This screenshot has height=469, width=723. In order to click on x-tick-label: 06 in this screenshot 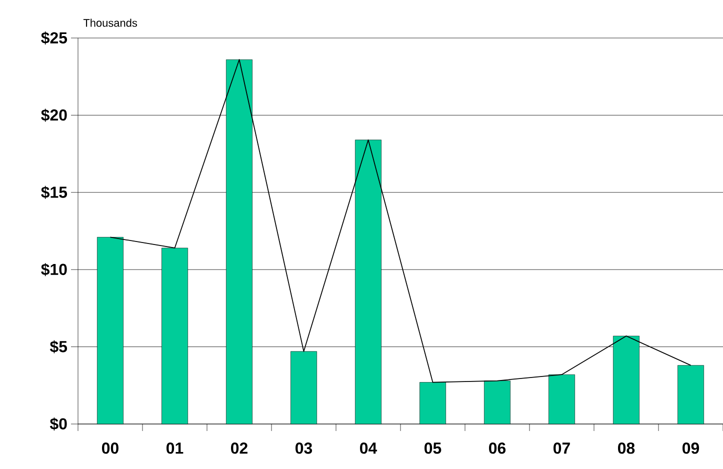, I will do `click(497, 448)`.